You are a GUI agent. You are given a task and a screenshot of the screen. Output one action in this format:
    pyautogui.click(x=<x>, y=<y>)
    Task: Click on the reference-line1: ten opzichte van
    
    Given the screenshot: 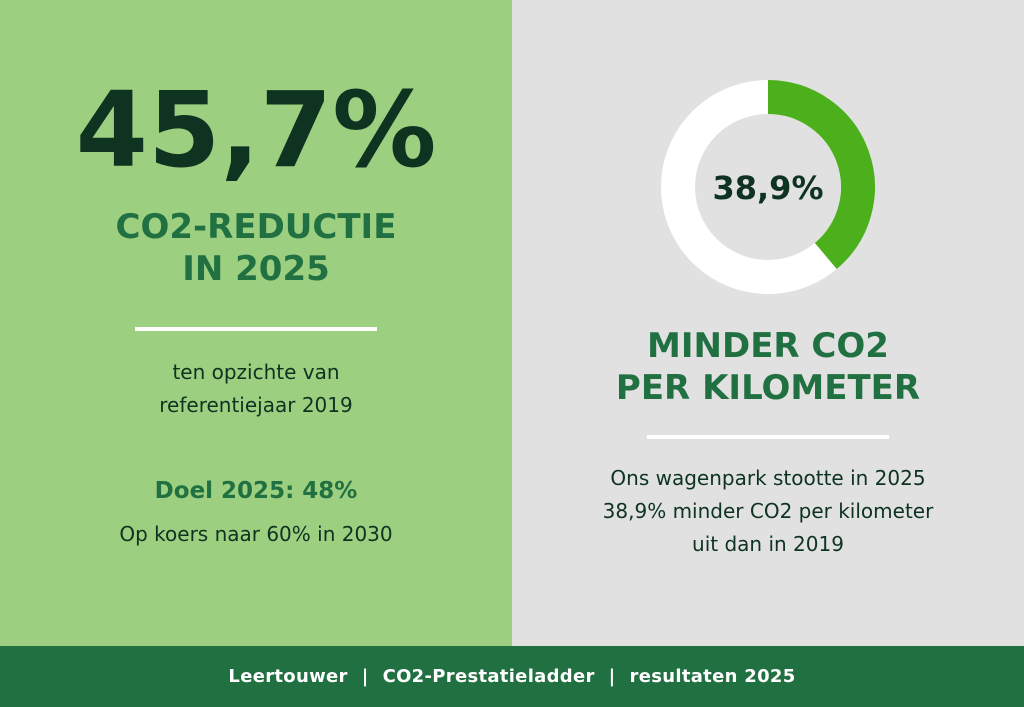 What is the action you would take?
    pyautogui.click(x=256, y=372)
    